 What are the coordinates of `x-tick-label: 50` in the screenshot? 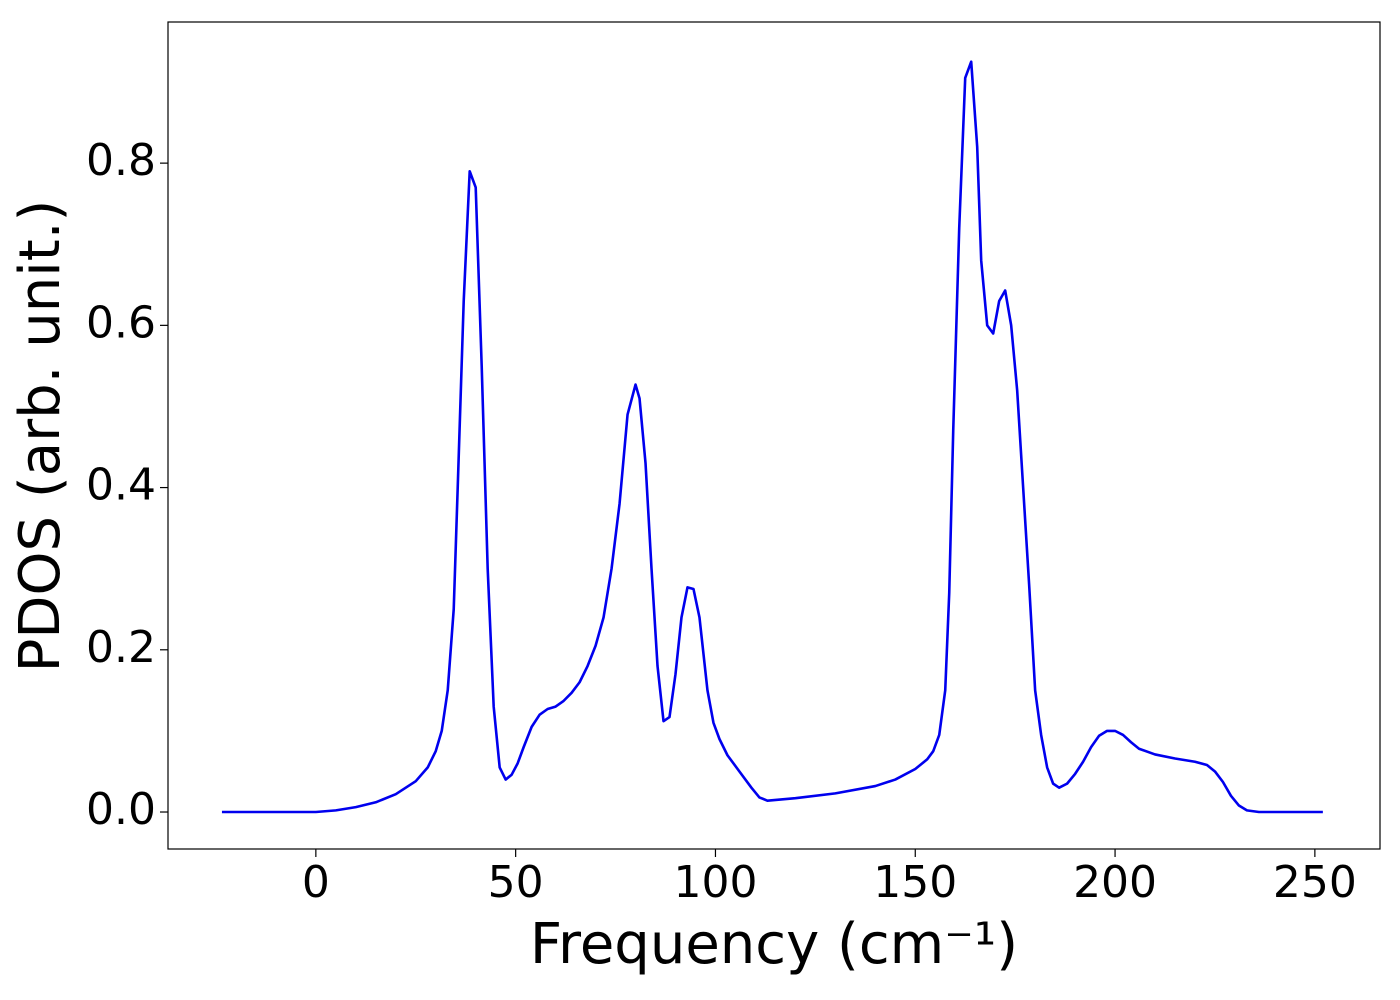 It's located at (516, 882).